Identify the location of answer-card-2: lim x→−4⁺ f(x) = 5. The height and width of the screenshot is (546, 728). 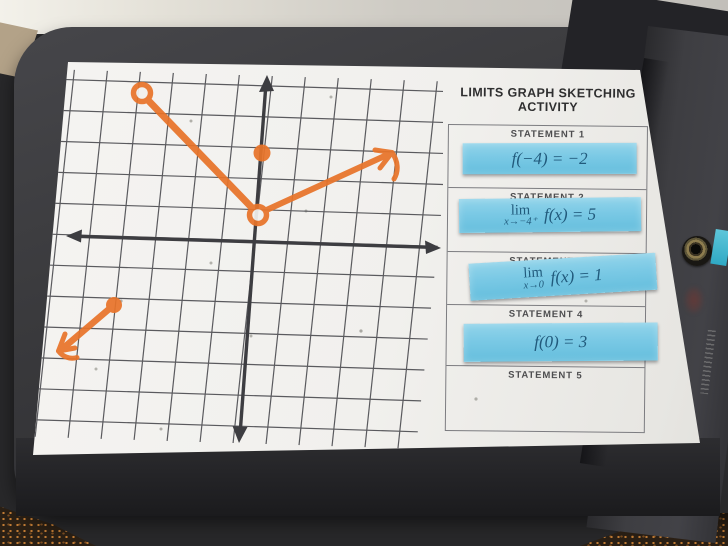
(550, 215).